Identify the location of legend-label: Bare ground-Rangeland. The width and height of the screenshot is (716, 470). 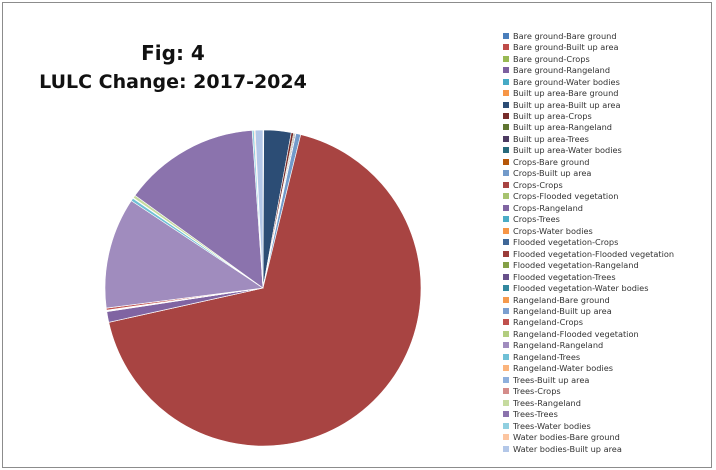
(562, 70).